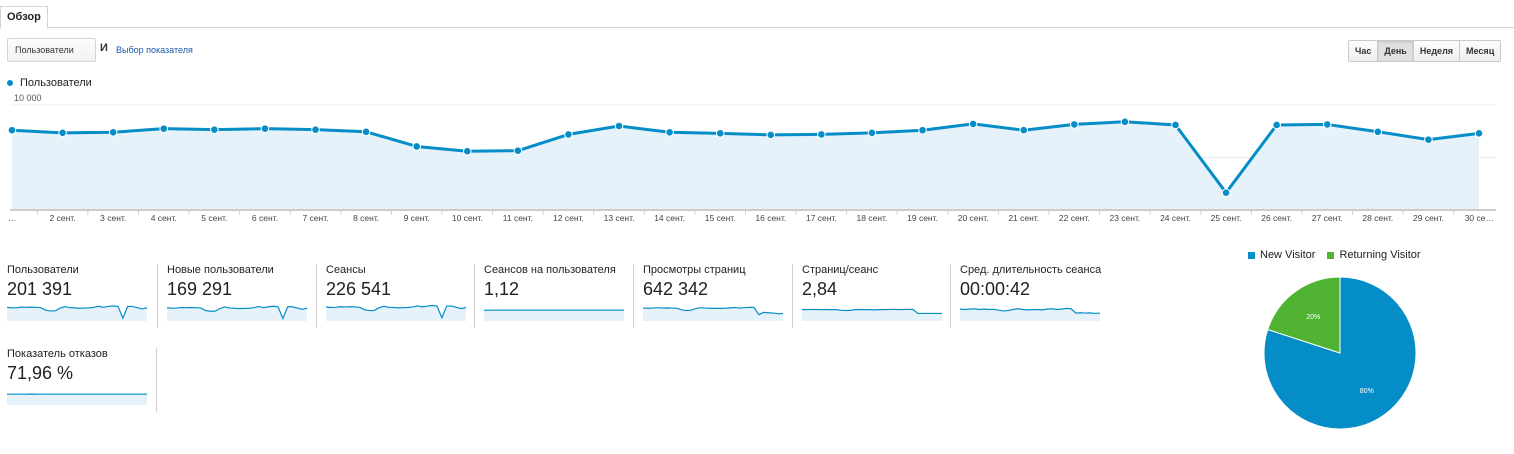 This screenshot has height=454, width=1514. What do you see at coordinates (995, 289) in the screenshot?
I see `metric-value: 00:00:42` at bounding box center [995, 289].